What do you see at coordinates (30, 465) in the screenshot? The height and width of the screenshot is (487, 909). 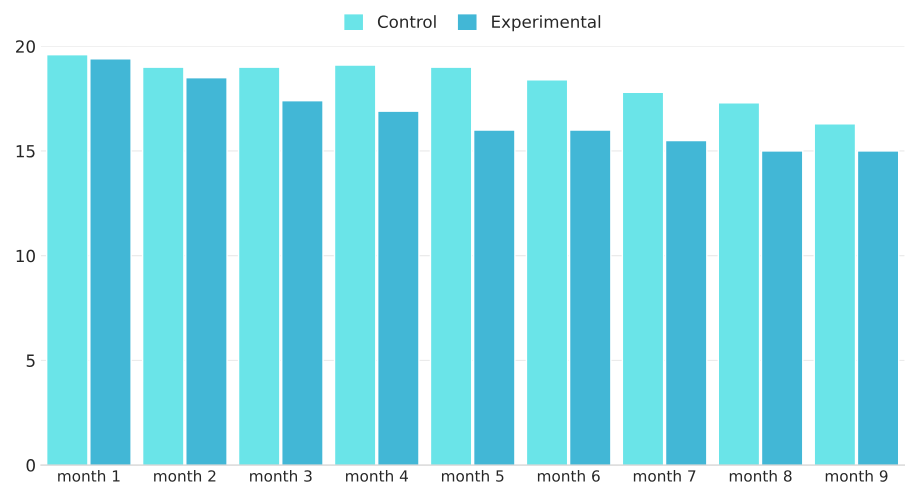 I see `y-tick-label: 0` at bounding box center [30, 465].